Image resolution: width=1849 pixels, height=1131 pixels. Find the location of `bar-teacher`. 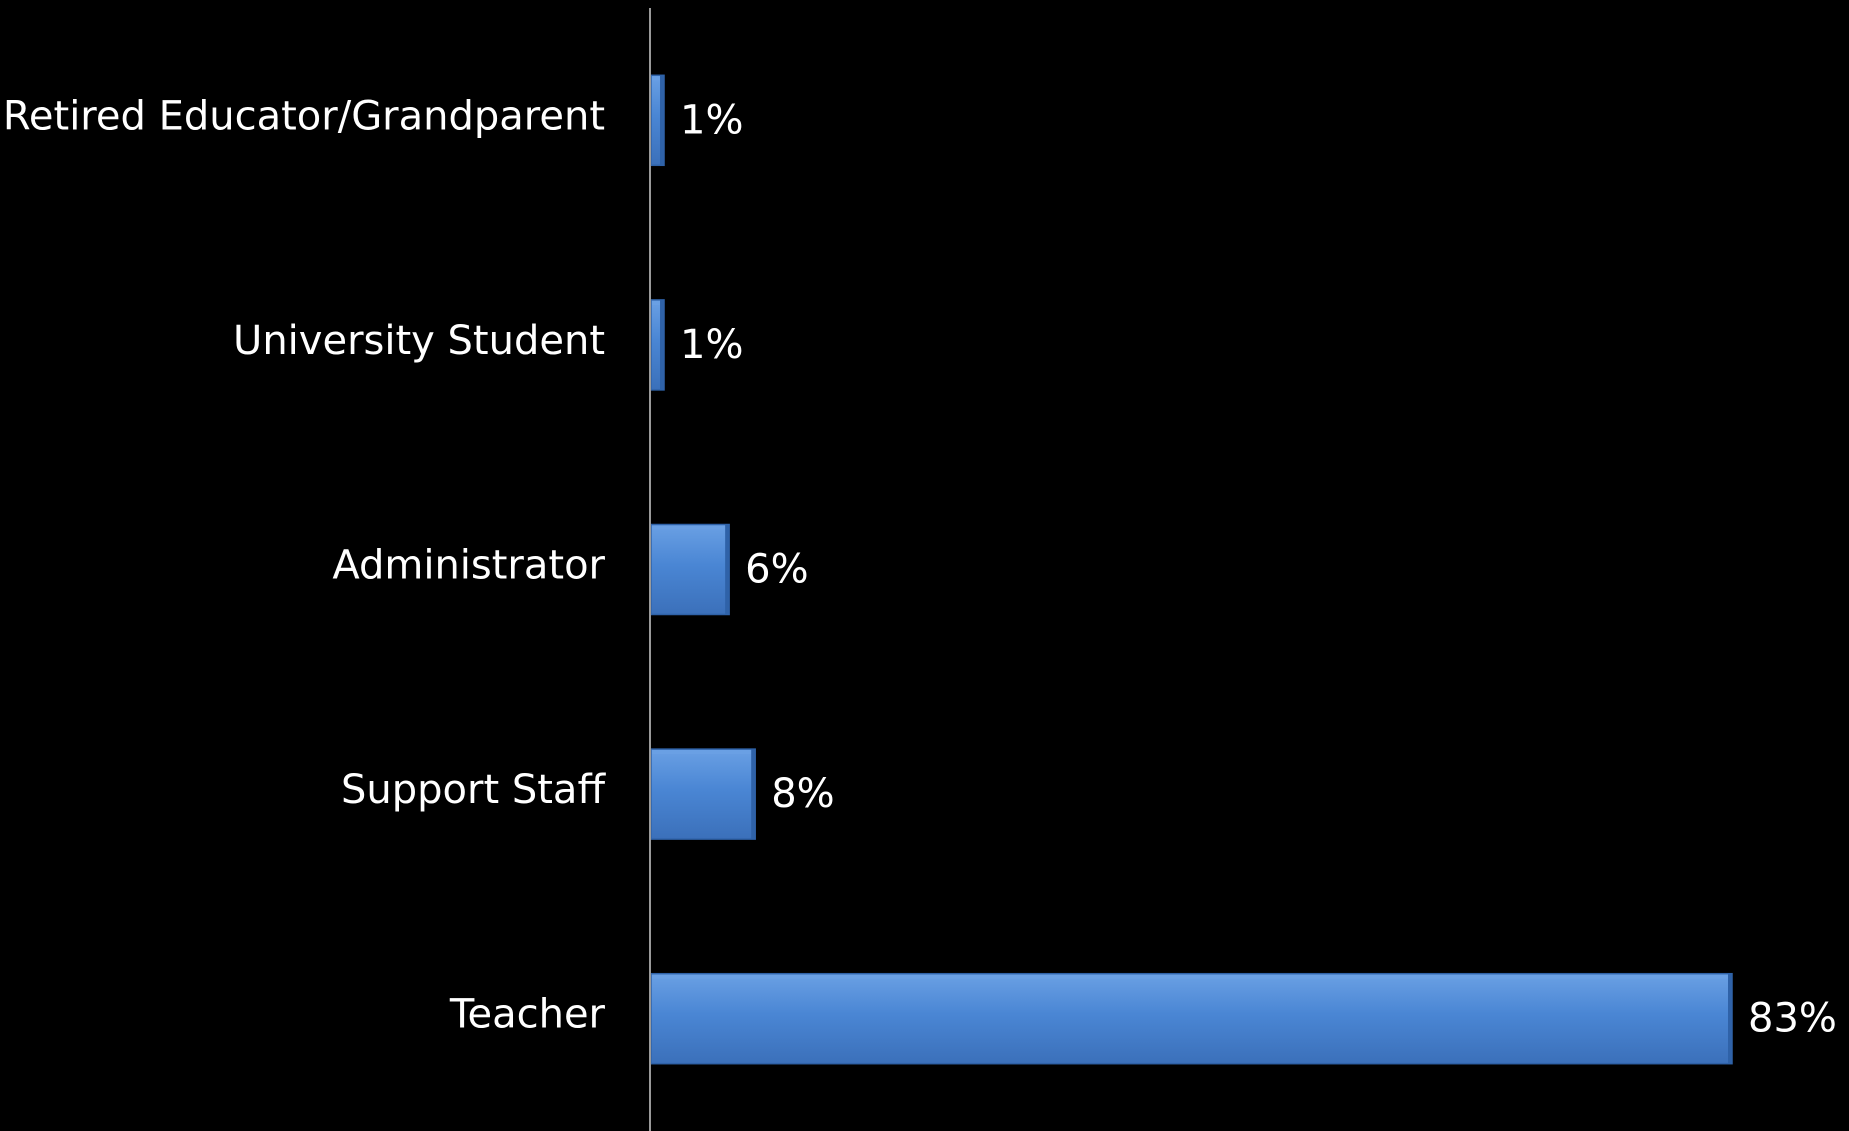

bar-teacher is located at coordinates (1191, 1018).